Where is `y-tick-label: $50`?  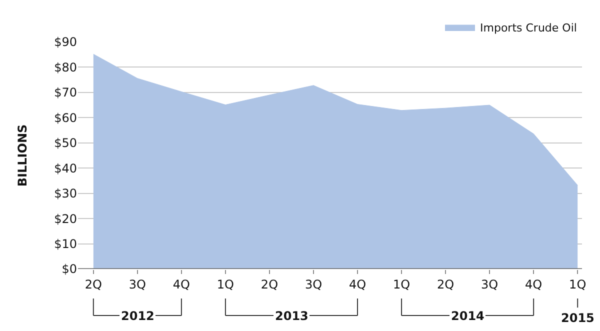
y-tick-label: $50 is located at coordinates (65, 143).